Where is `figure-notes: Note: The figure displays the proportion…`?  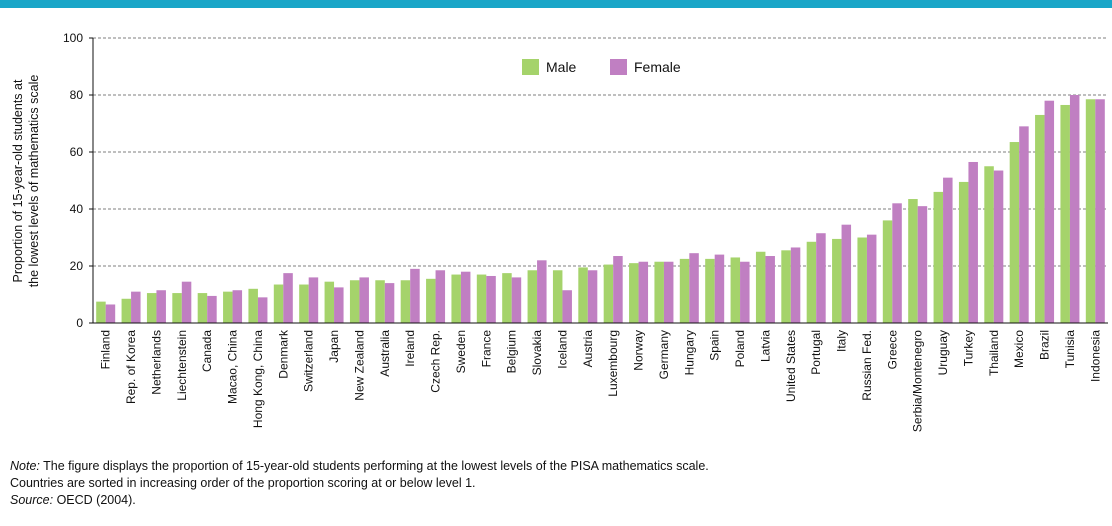
figure-notes: Note: The figure displays the proportion… is located at coordinates (359, 483).